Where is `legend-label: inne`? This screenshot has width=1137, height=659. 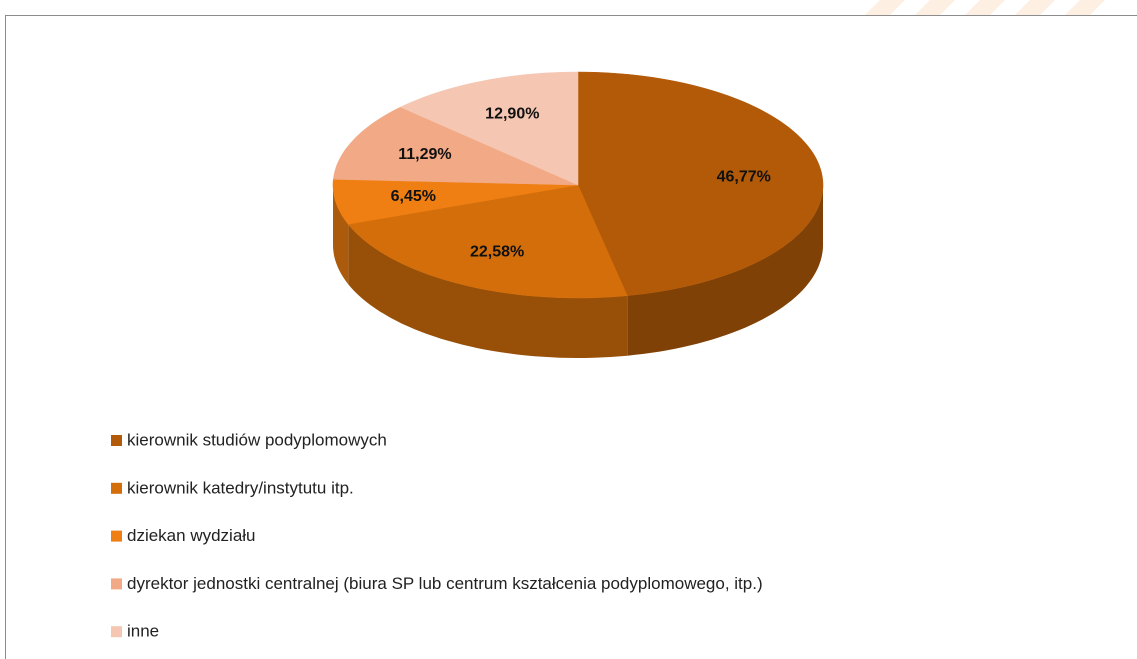
legend-label: inne is located at coordinates (143, 631).